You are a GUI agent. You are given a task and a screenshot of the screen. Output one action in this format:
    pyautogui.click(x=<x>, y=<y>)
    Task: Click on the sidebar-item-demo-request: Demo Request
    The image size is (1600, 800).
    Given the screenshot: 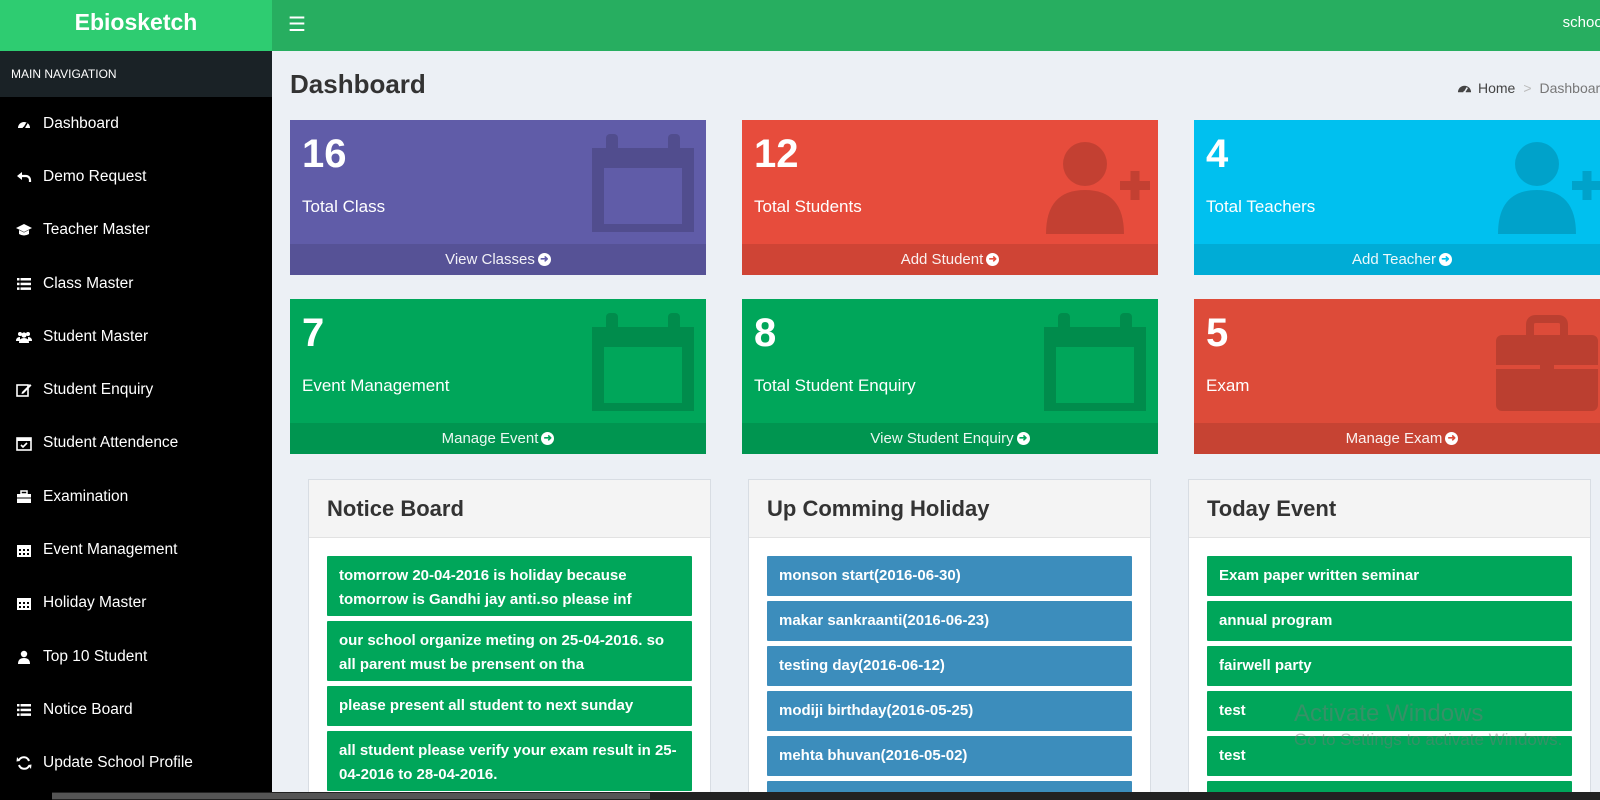 What is the action you would take?
    pyautogui.click(x=136, y=176)
    